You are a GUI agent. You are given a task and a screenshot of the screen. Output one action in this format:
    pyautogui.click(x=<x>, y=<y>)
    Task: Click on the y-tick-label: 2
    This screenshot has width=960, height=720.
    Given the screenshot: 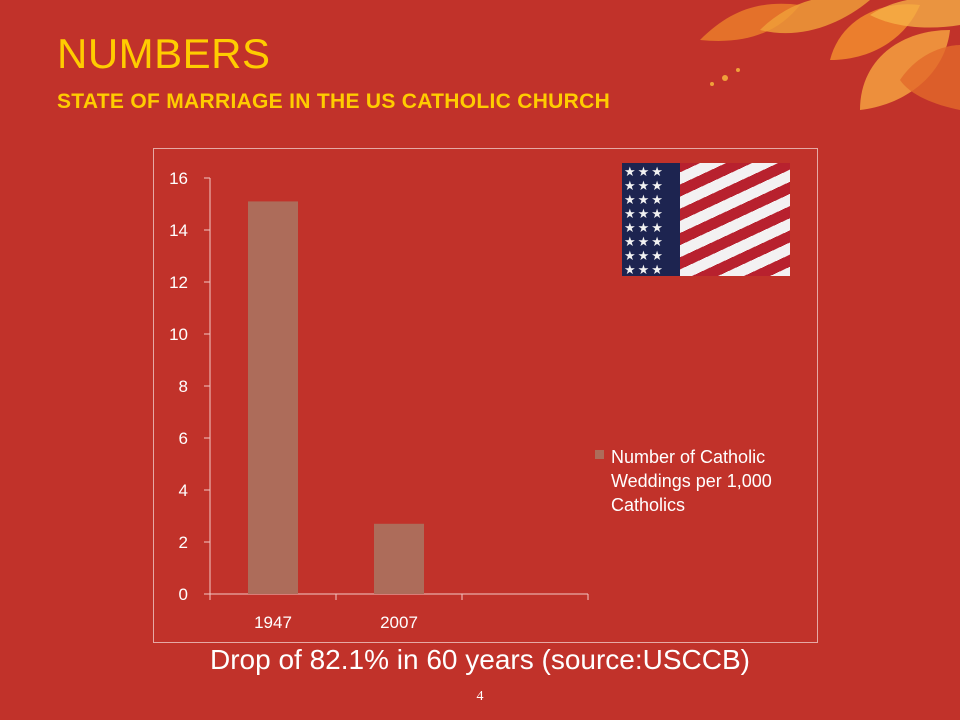 What is the action you would take?
    pyautogui.click(x=183, y=542)
    